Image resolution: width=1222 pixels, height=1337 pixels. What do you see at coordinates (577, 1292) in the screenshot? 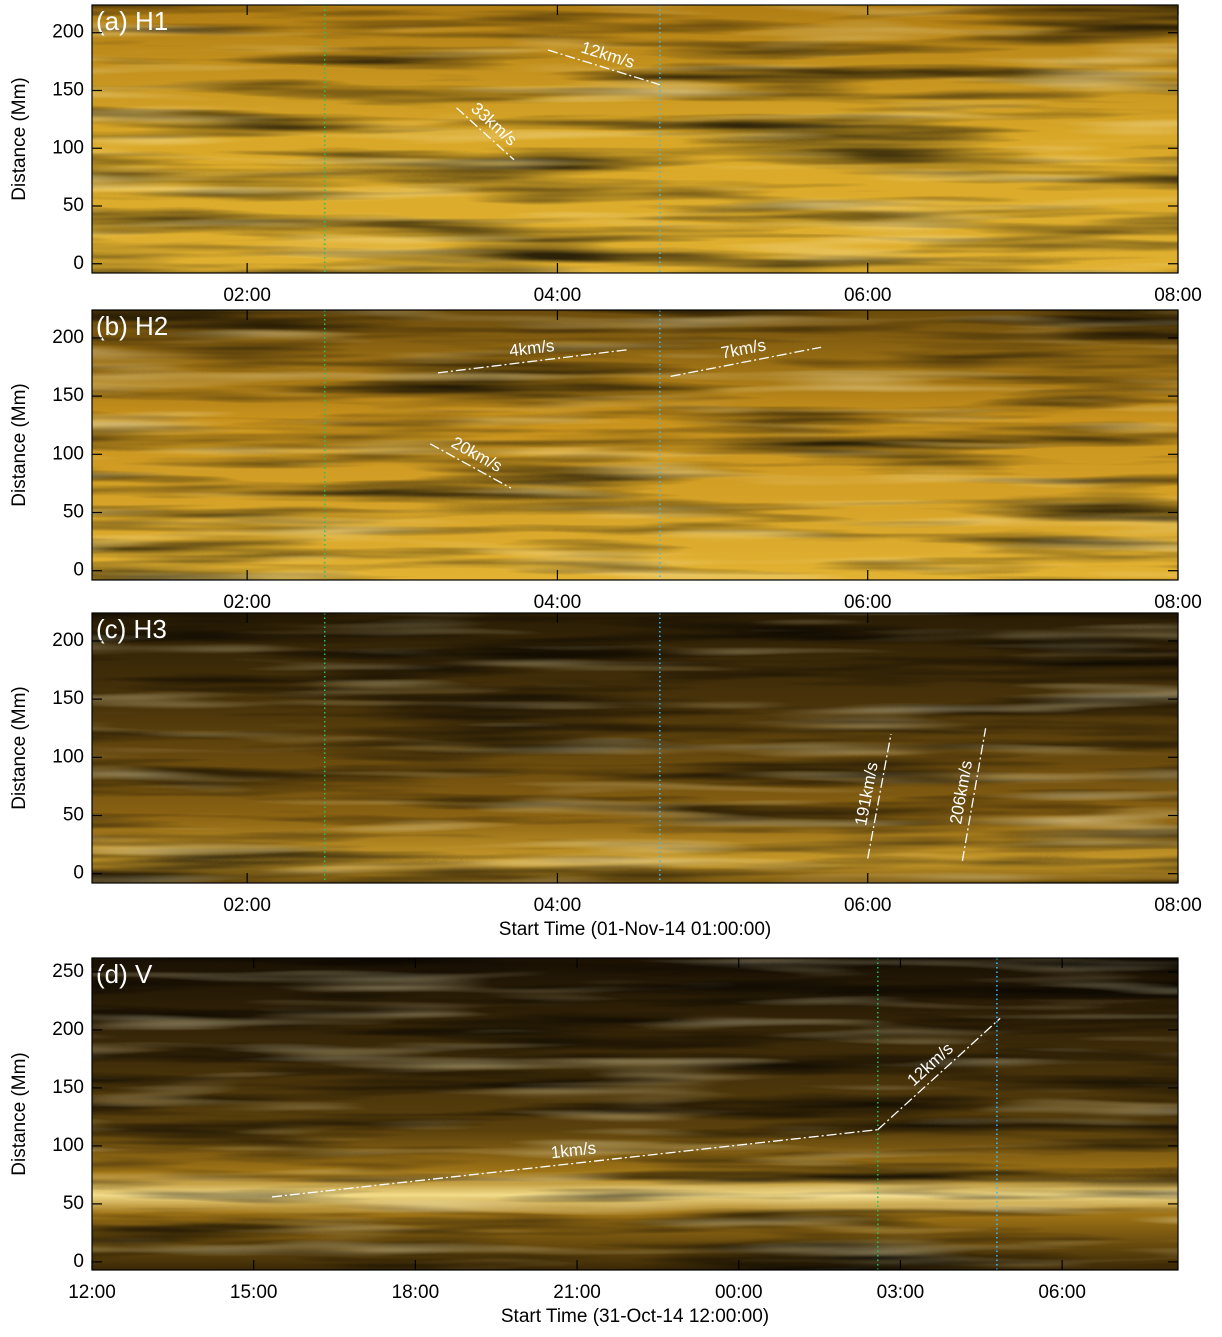
I see `x-tick-label: 21:00` at bounding box center [577, 1292].